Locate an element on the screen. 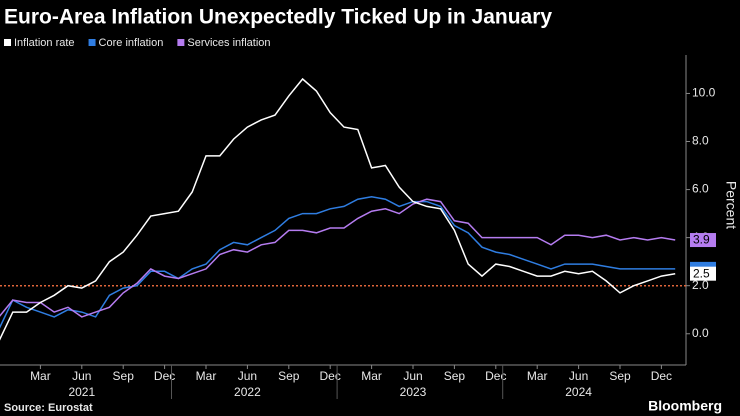 This screenshot has width=740, height=416. brand: Bloomberg is located at coordinates (685, 406).